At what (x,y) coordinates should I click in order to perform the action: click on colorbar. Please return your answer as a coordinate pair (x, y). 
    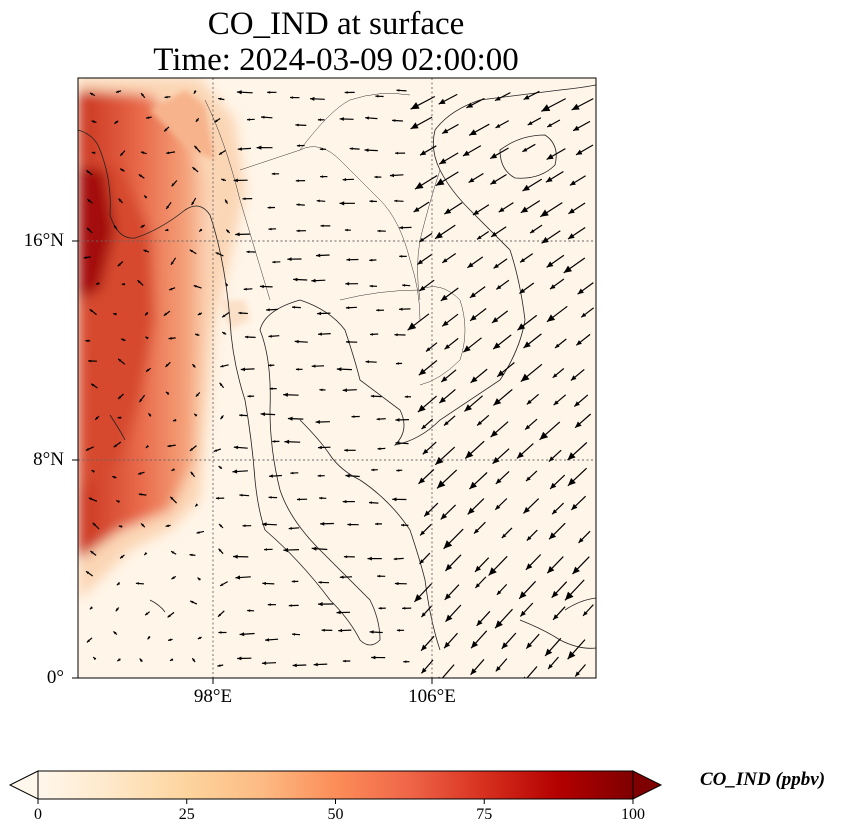
    Looking at the image, I should click on (335, 787).